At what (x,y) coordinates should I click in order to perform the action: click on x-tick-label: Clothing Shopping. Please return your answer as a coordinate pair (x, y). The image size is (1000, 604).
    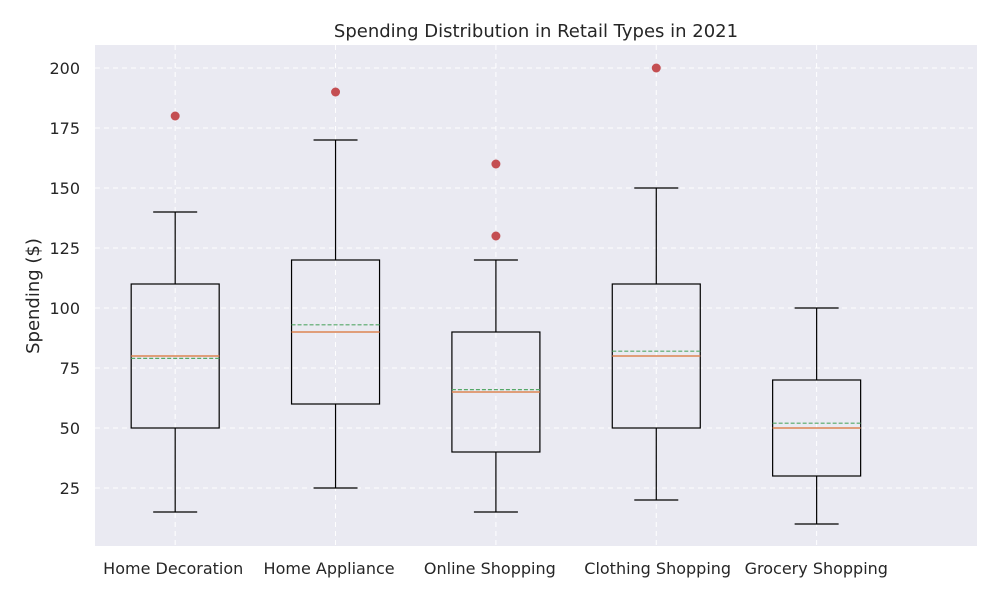
    Looking at the image, I should click on (657, 568).